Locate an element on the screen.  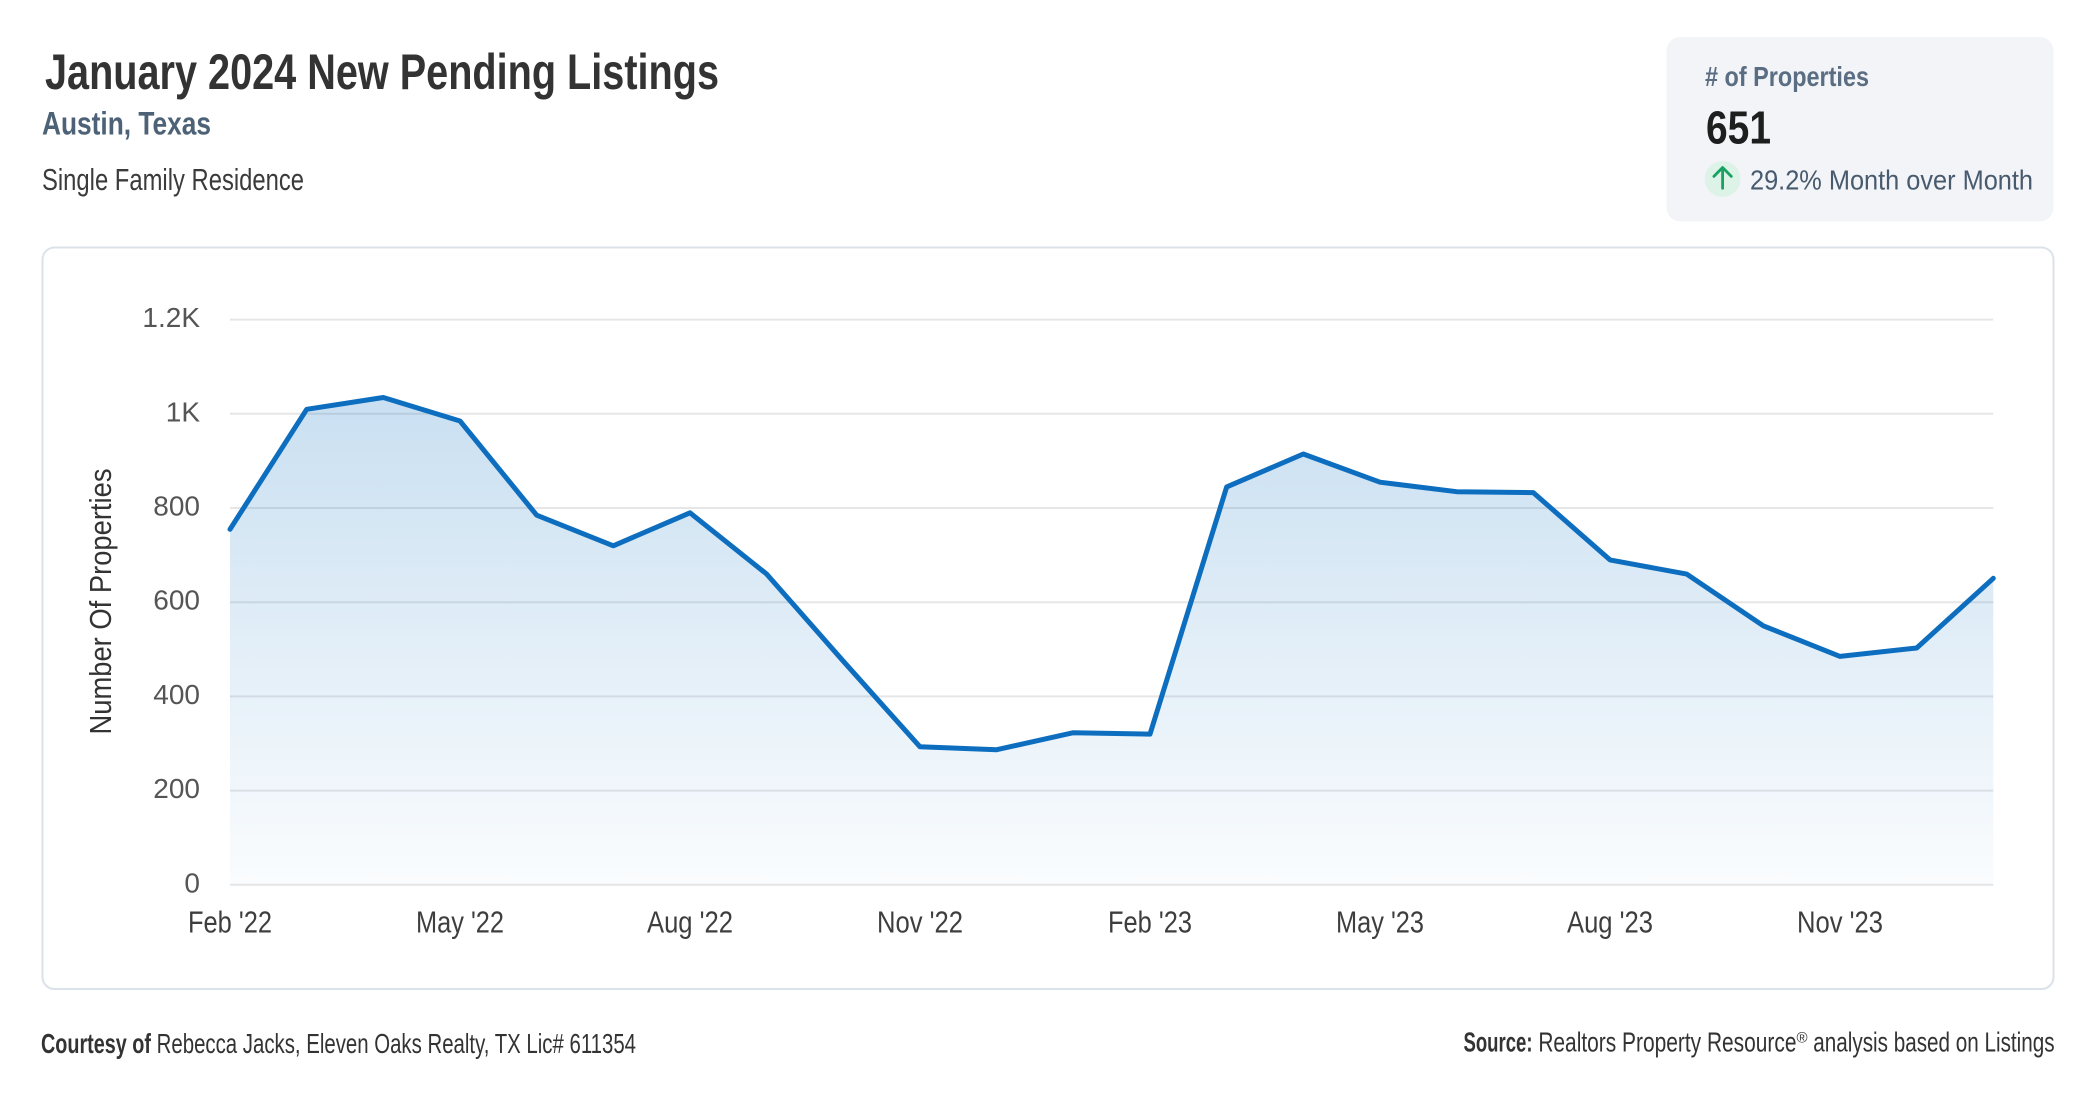
svg-text: Number Of Properties is located at coordinates (100, 602).